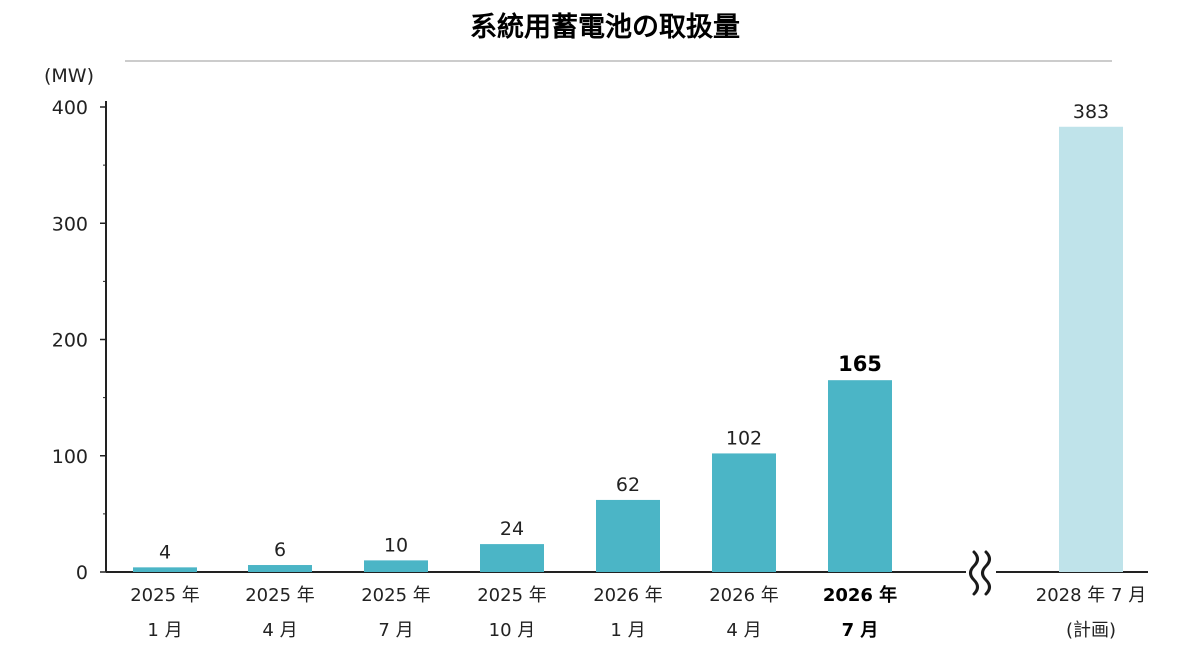 This screenshot has height=658, width=1200. What do you see at coordinates (628, 485) in the screenshot?
I see `data-label: 62` at bounding box center [628, 485].